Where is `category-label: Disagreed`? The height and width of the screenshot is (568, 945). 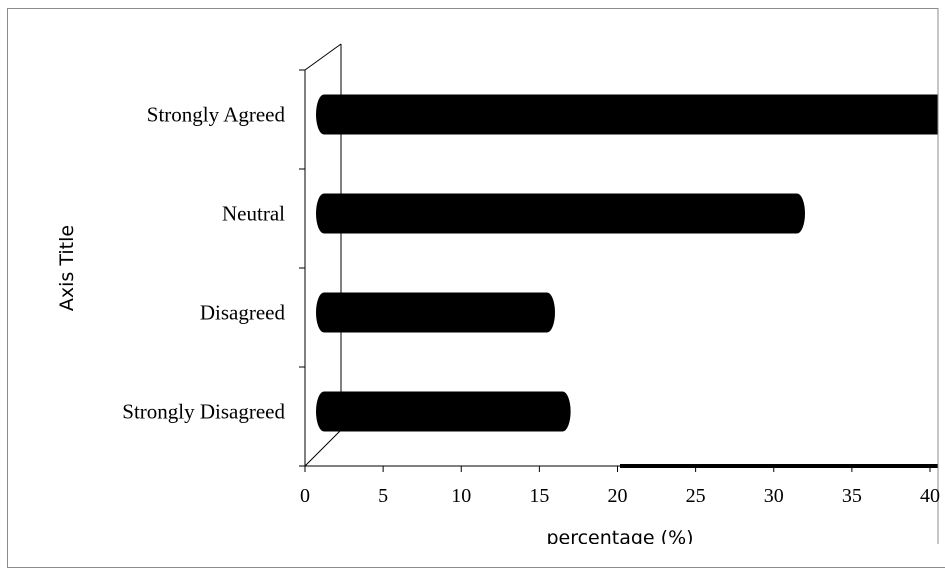 category-label: Disagreed is located at coordinates (243, 313).